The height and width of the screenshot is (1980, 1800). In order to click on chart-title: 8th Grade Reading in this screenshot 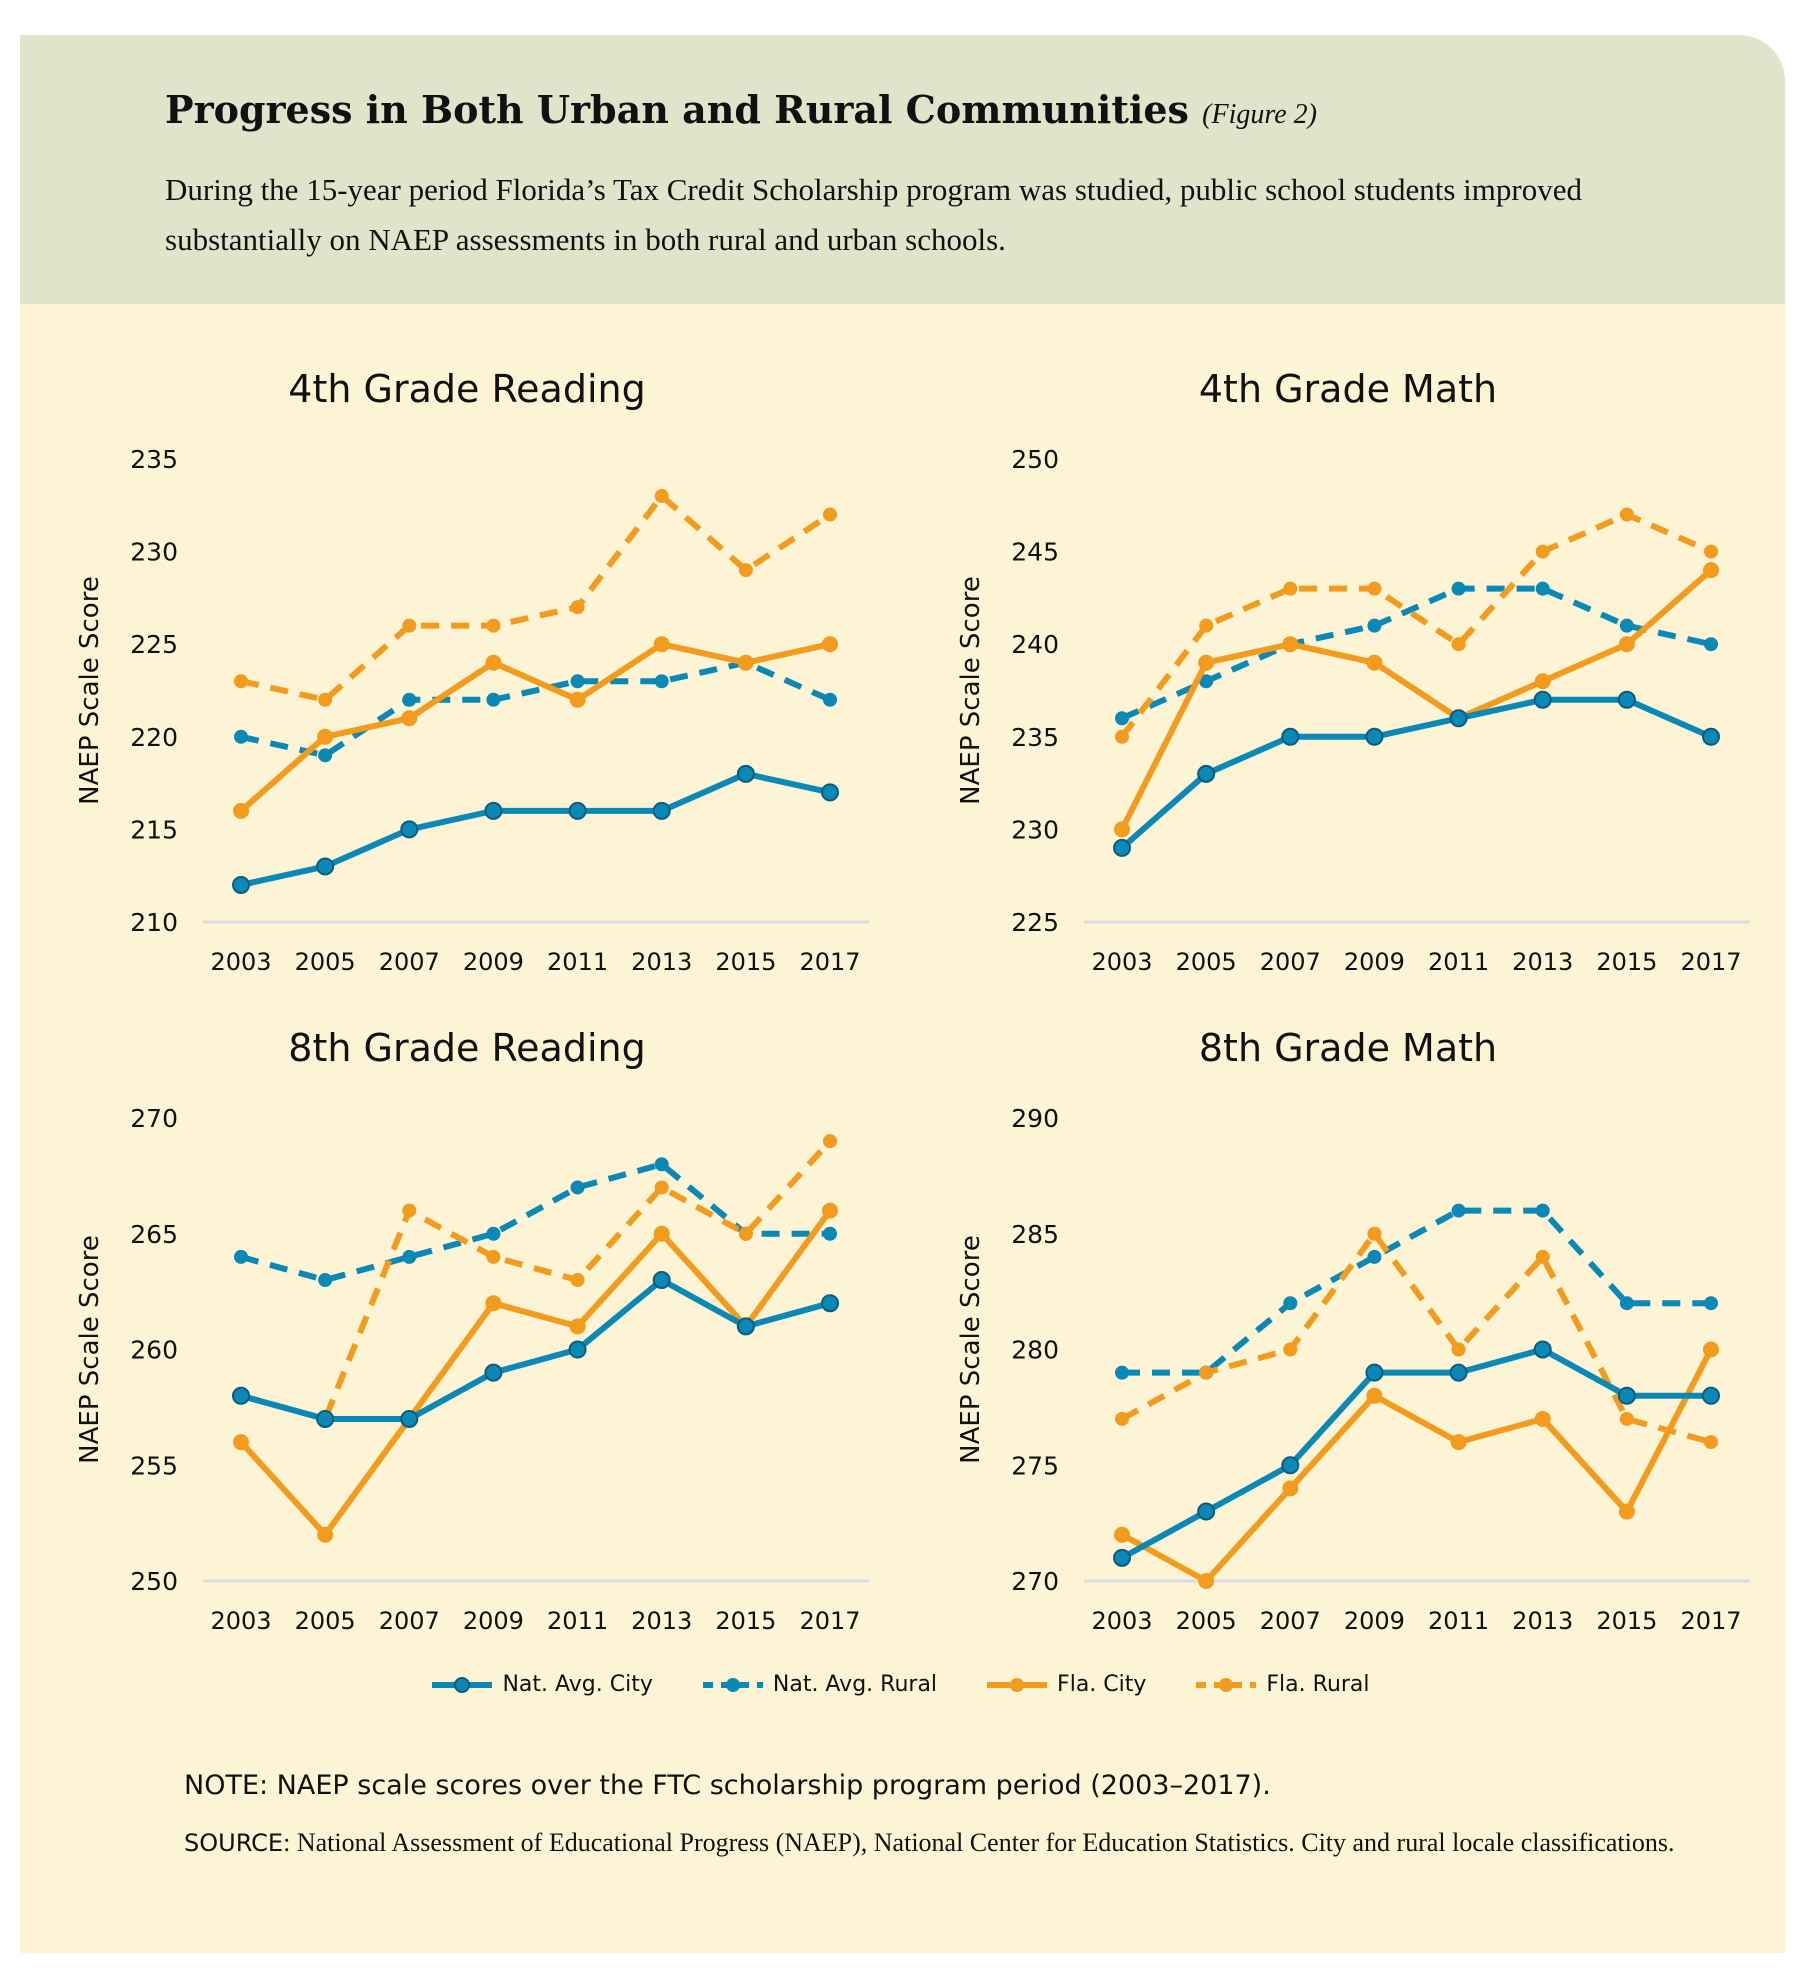, I will do `click(466, 1048)`.